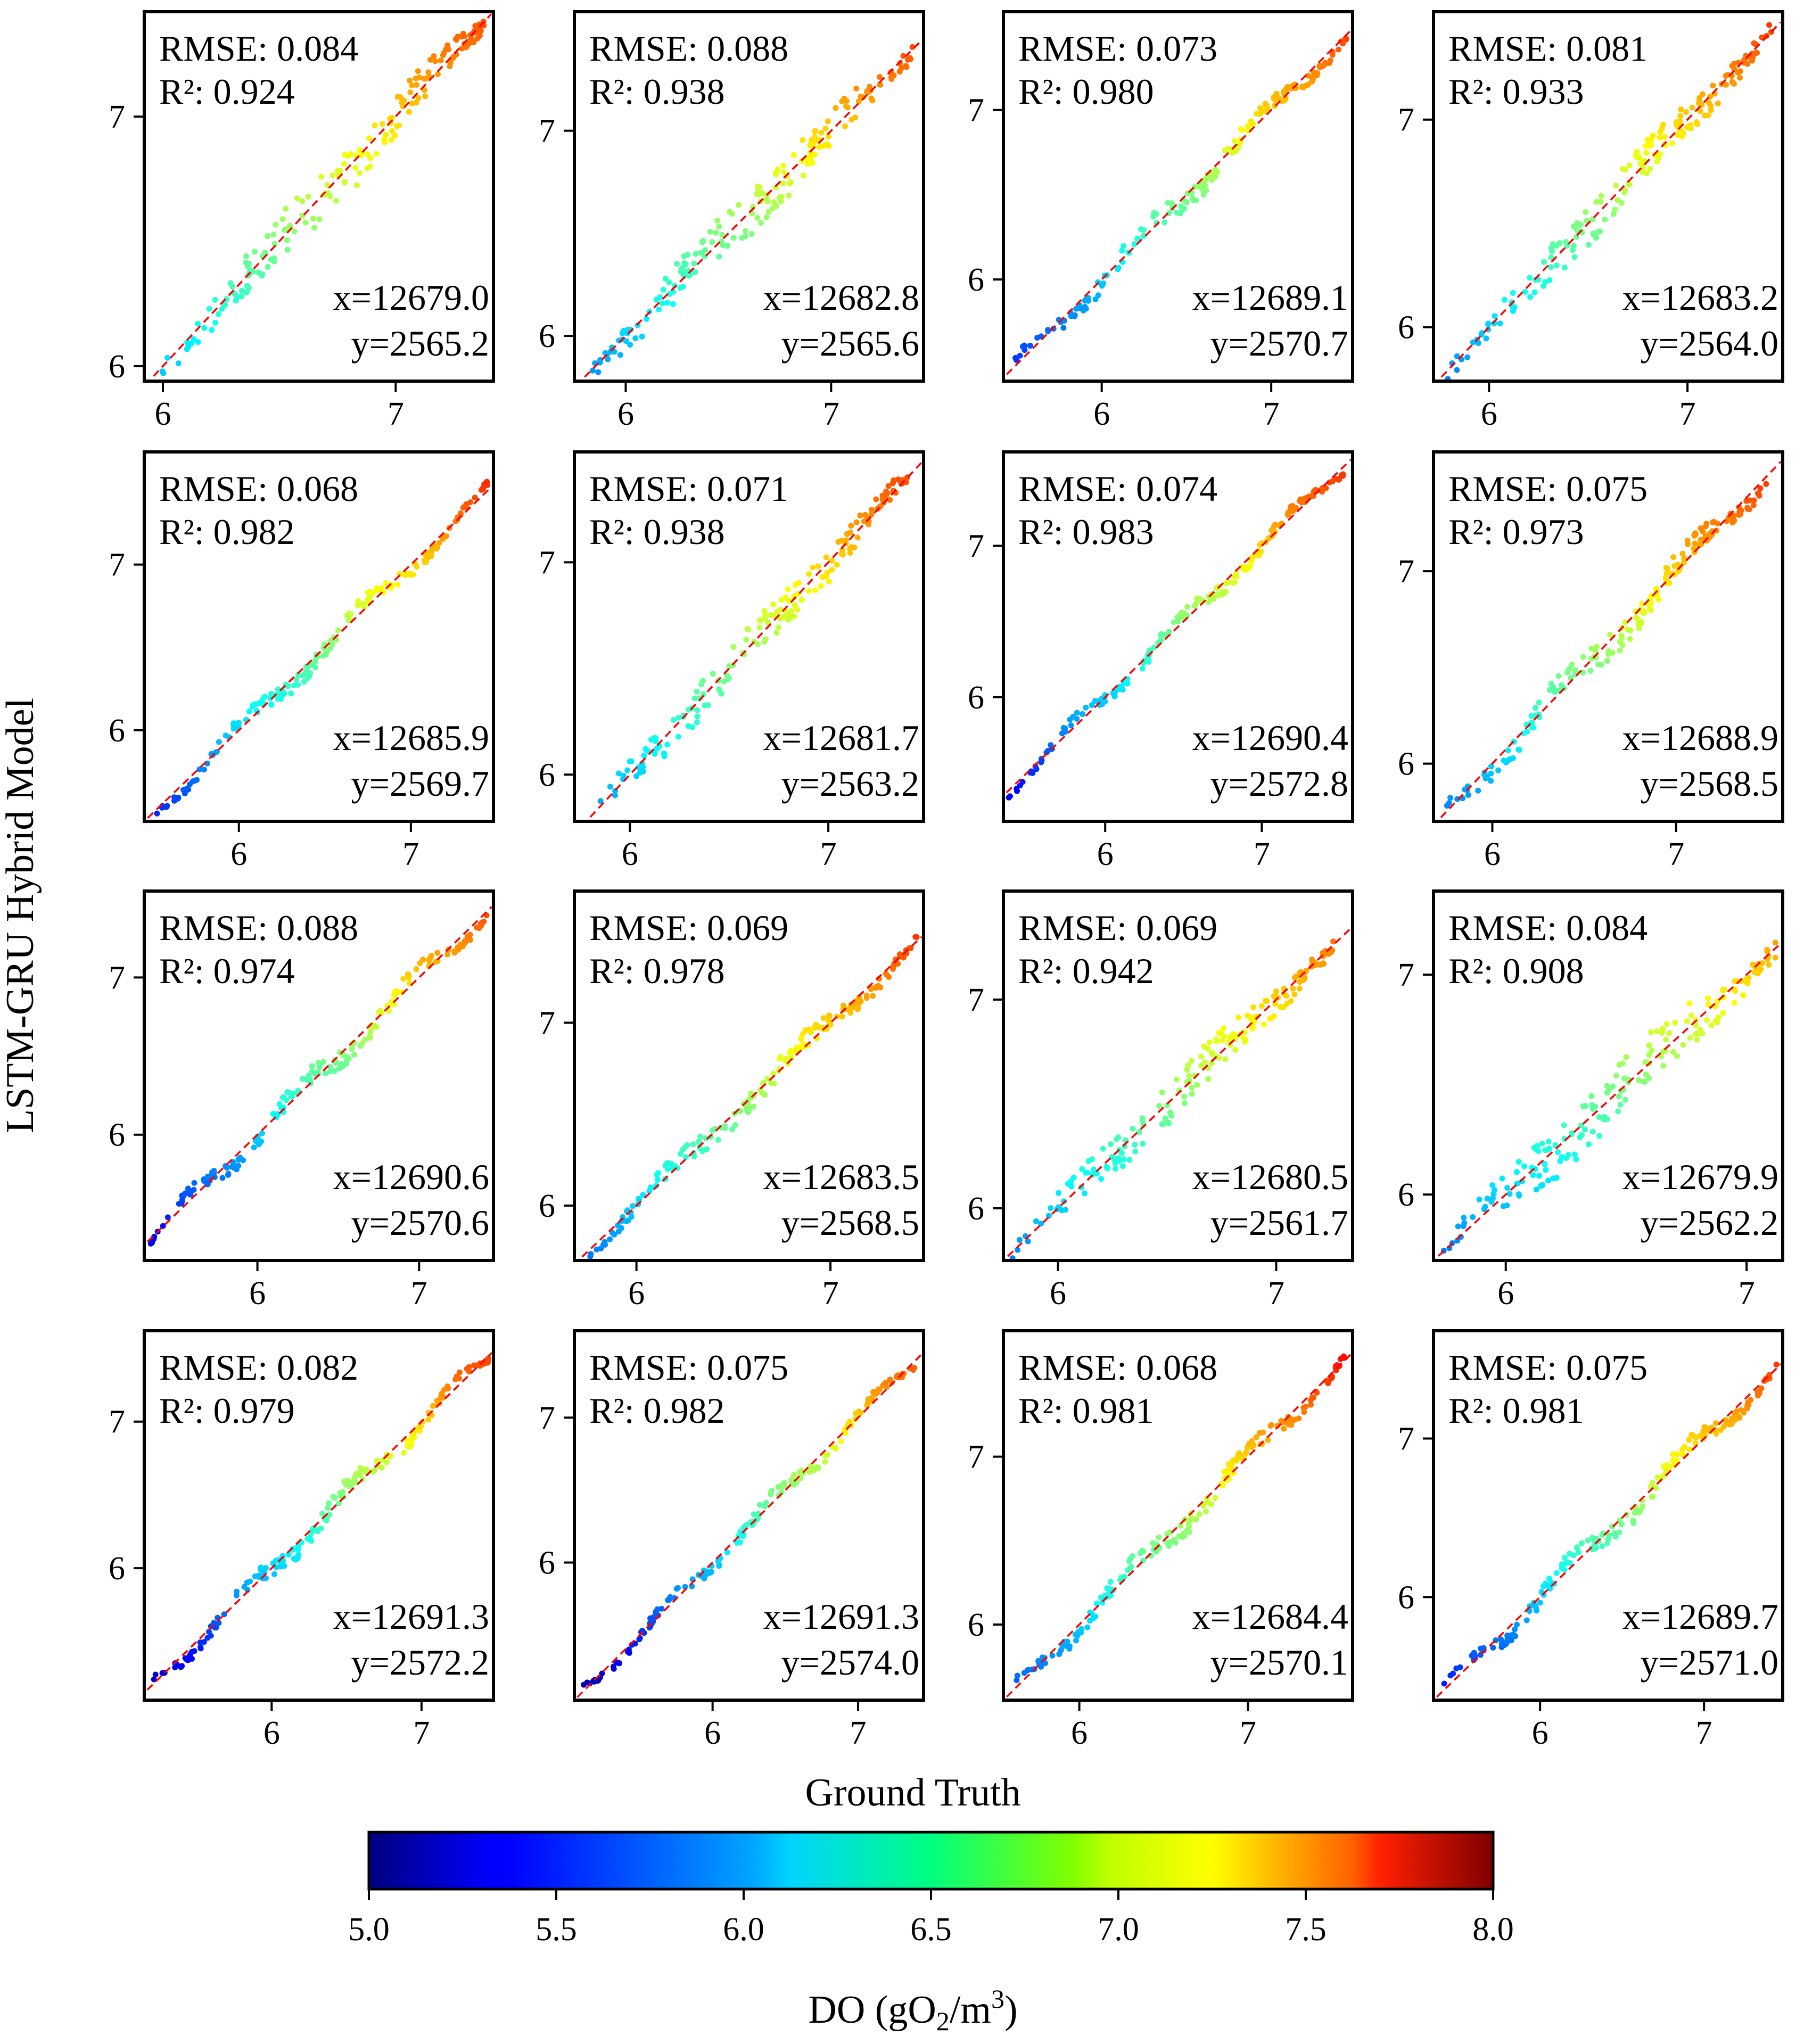 This screenshot has height=2044, width=1804. I want to click on y-coordinate-label: y=2565.6, so click(850, 343).